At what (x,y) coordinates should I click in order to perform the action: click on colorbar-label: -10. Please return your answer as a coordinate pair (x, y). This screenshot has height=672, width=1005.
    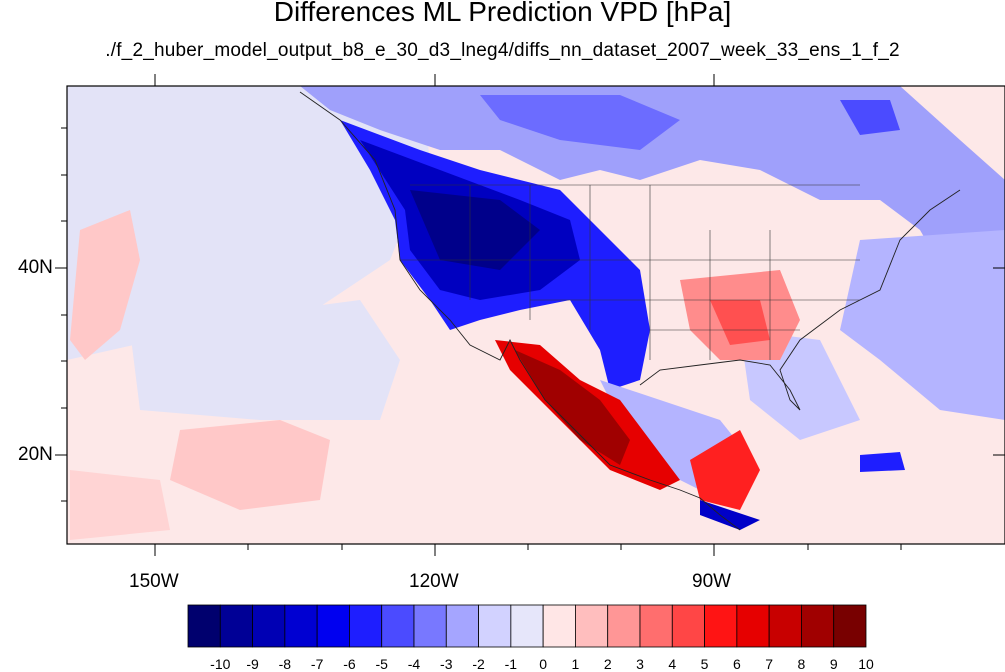
    Looking at the image, I should click on (220, 664).